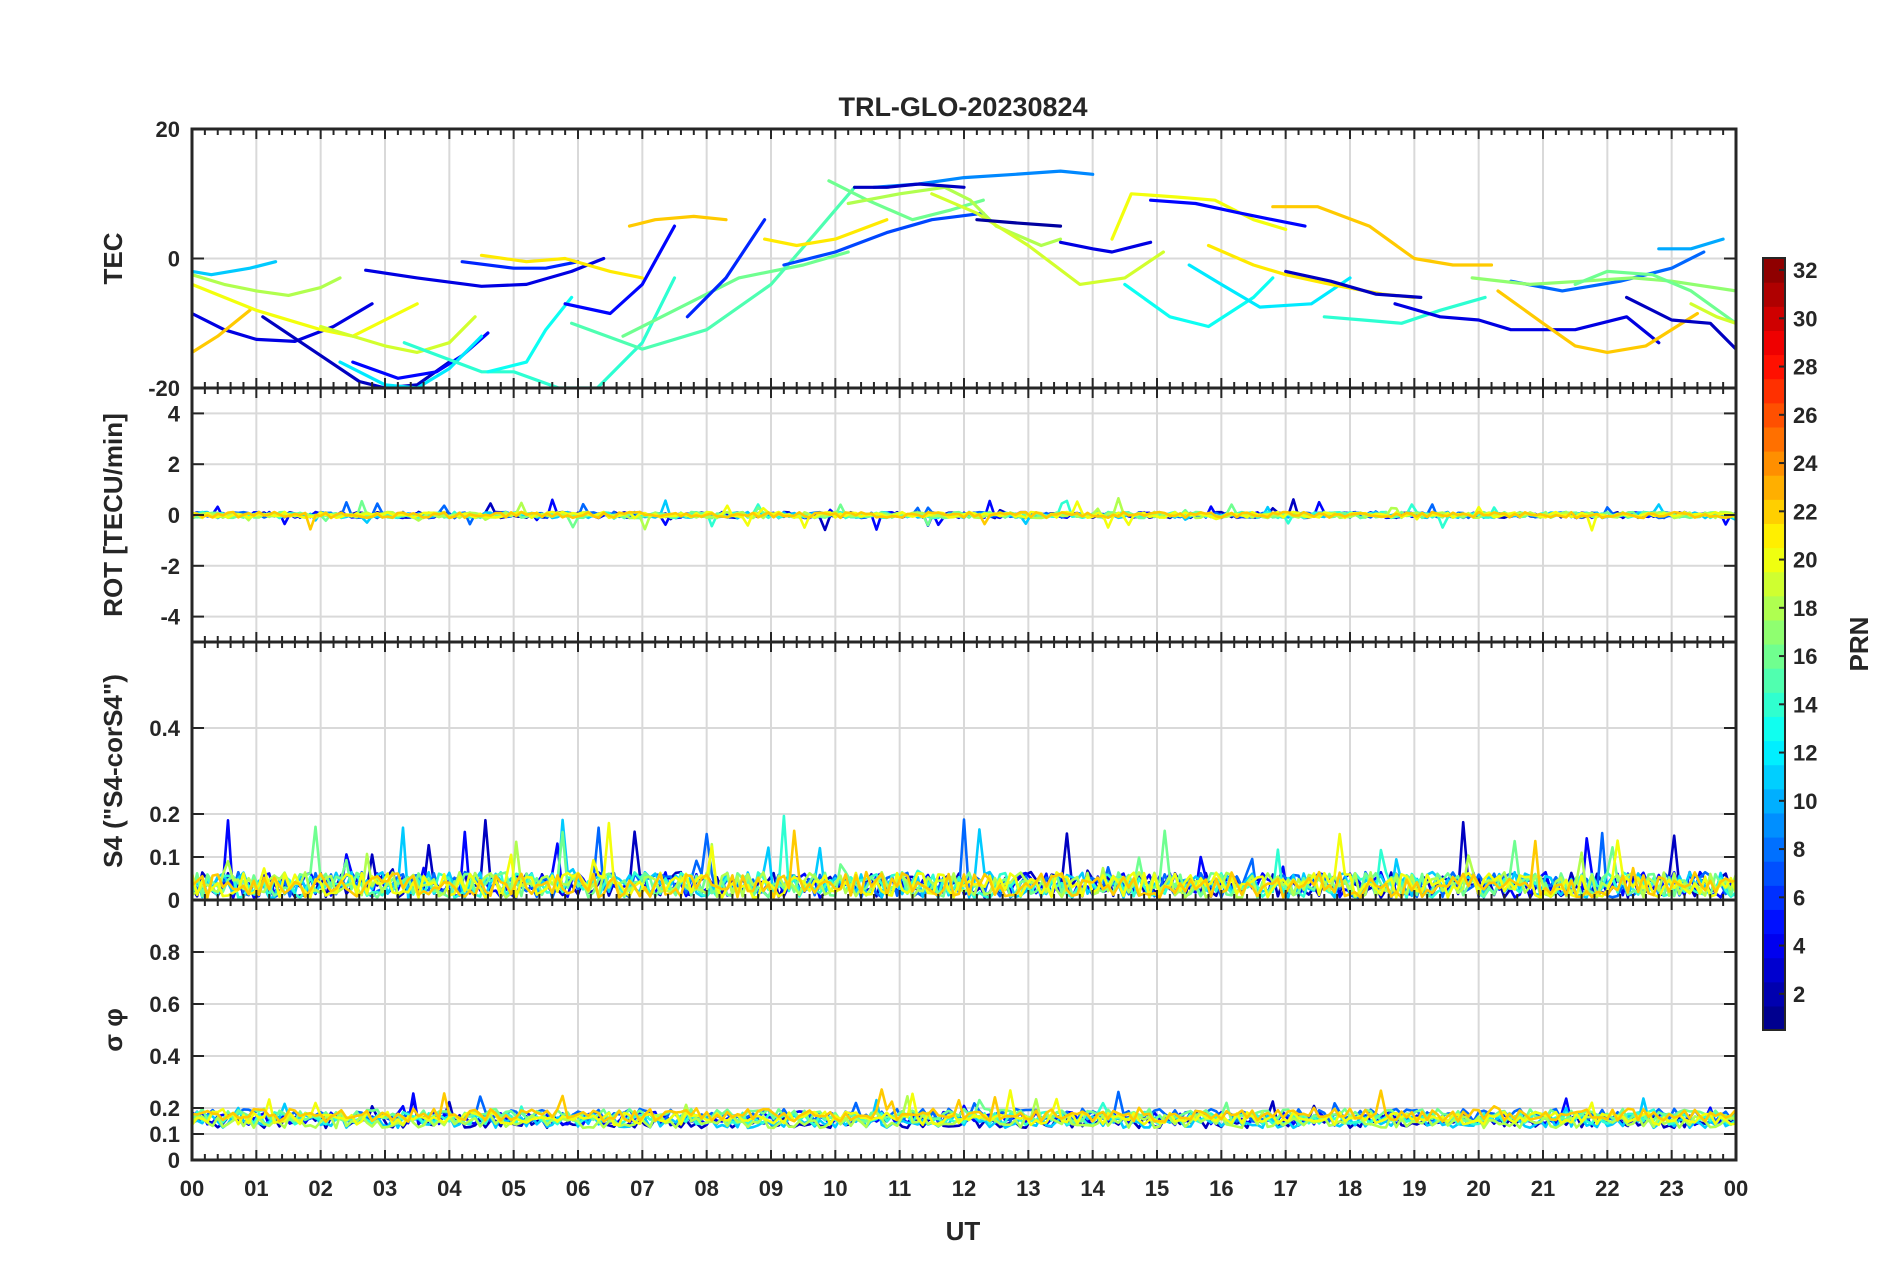 This screenshot has width=1902, height=1272. I want to click on x-tick-label: 13, so click(1028, 1188).